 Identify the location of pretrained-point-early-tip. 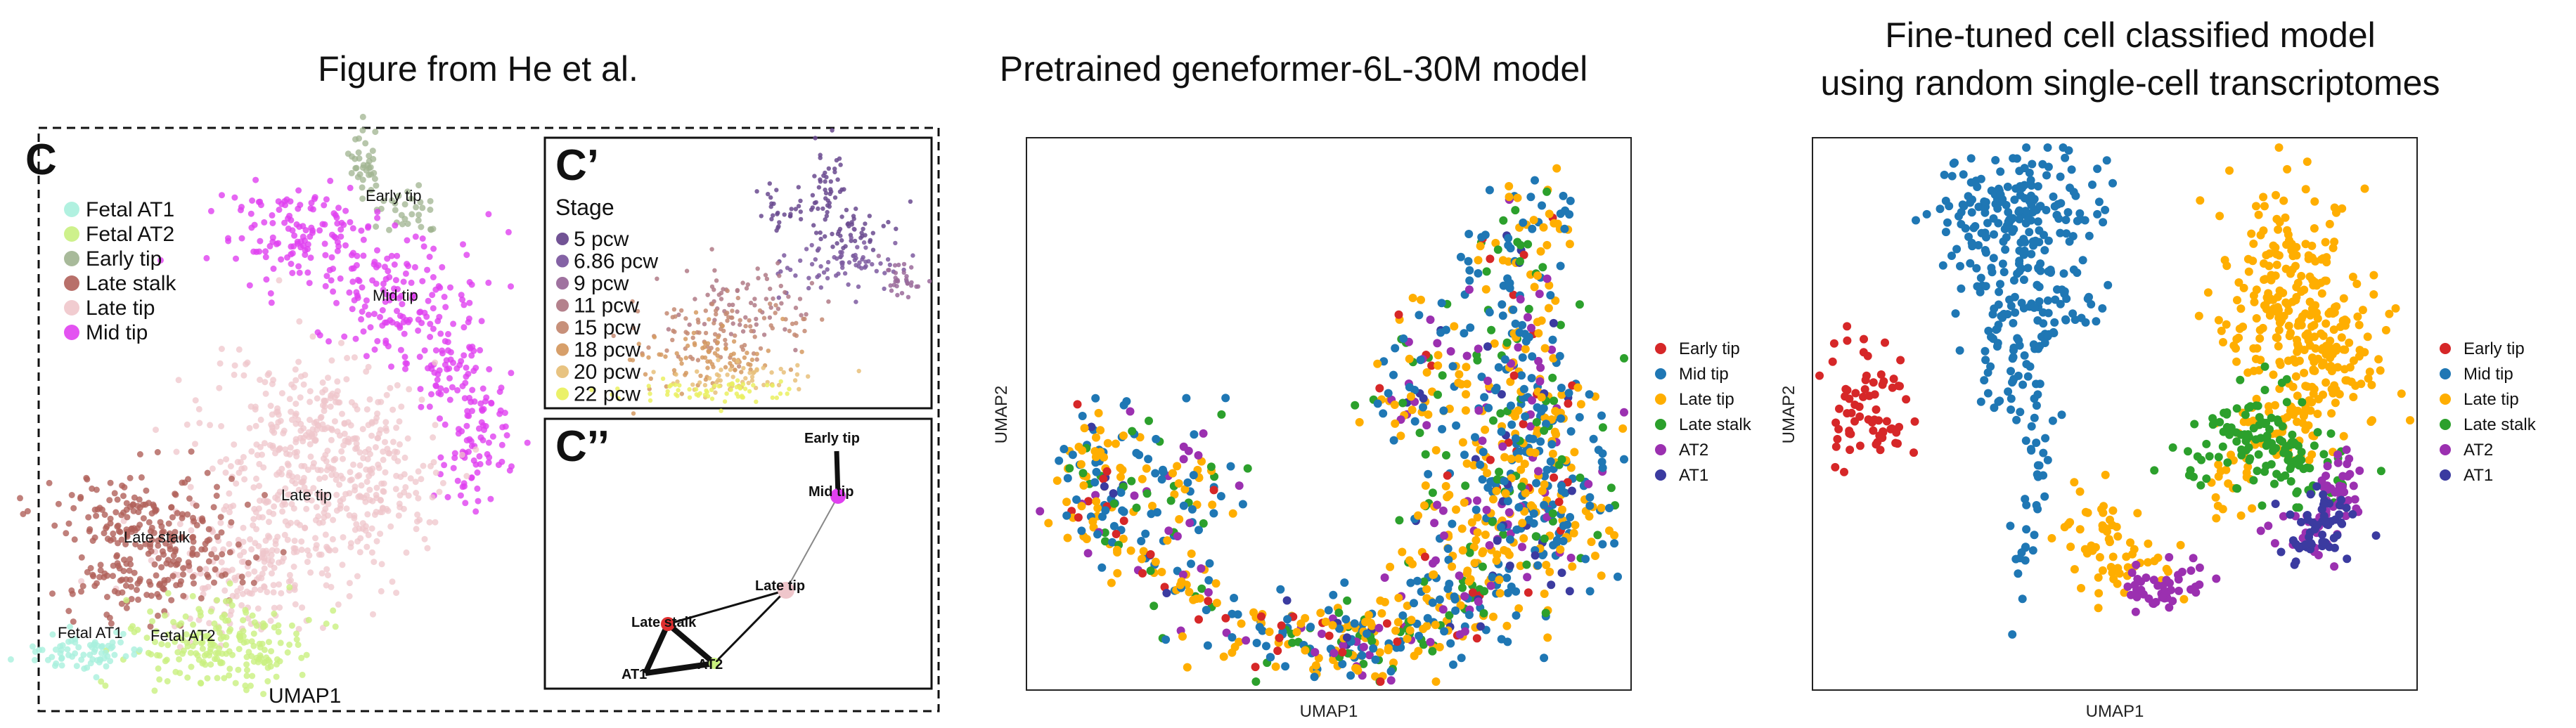
(1255, 668).